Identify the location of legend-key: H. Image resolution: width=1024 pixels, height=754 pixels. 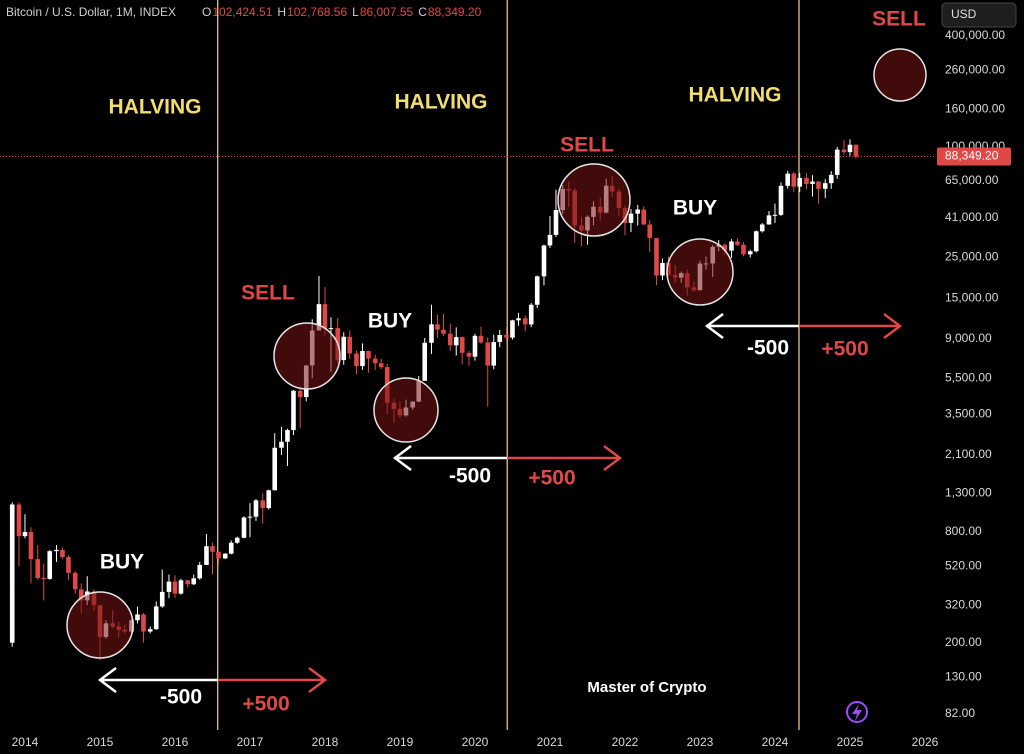
(281, 12).